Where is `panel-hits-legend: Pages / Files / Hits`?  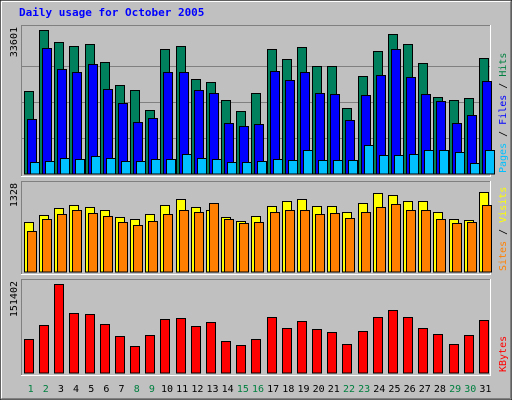
panel-hits-legend: Pages / Files / Hits is located at coordinates (503, 113).